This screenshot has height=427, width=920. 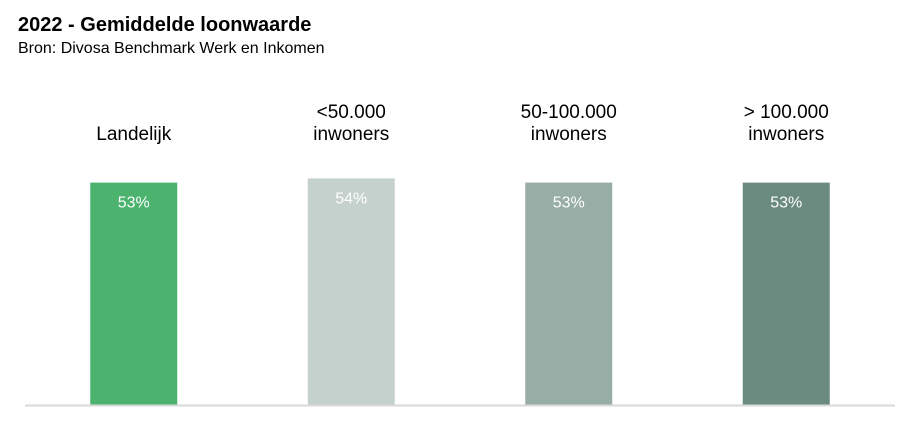 I want to click on bar-value-label: 54%, so click(x=351, y=198).